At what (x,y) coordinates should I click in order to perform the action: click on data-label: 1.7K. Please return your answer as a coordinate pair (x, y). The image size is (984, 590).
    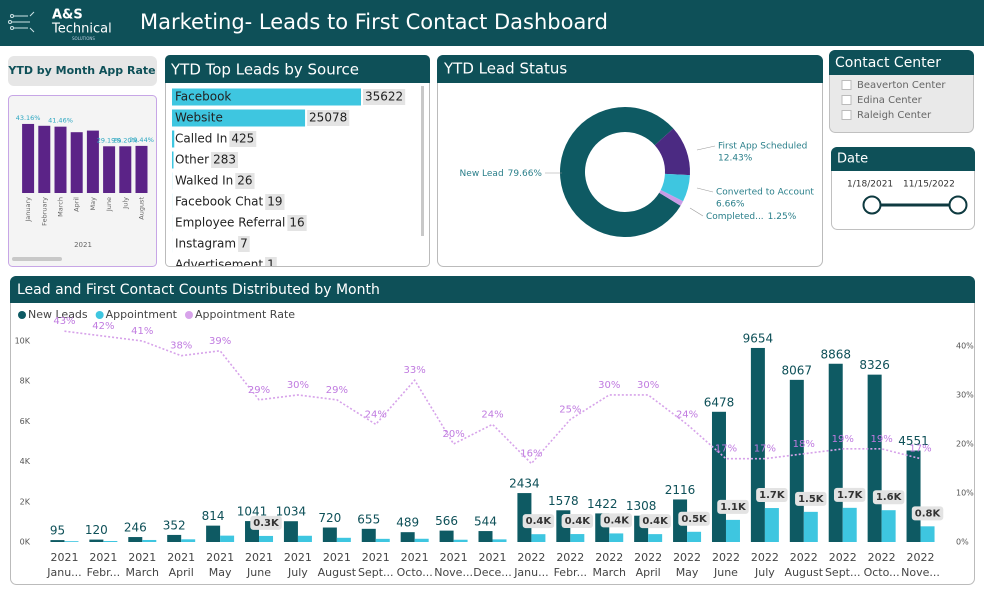
    Looking at the image, I should click on (850, 495).